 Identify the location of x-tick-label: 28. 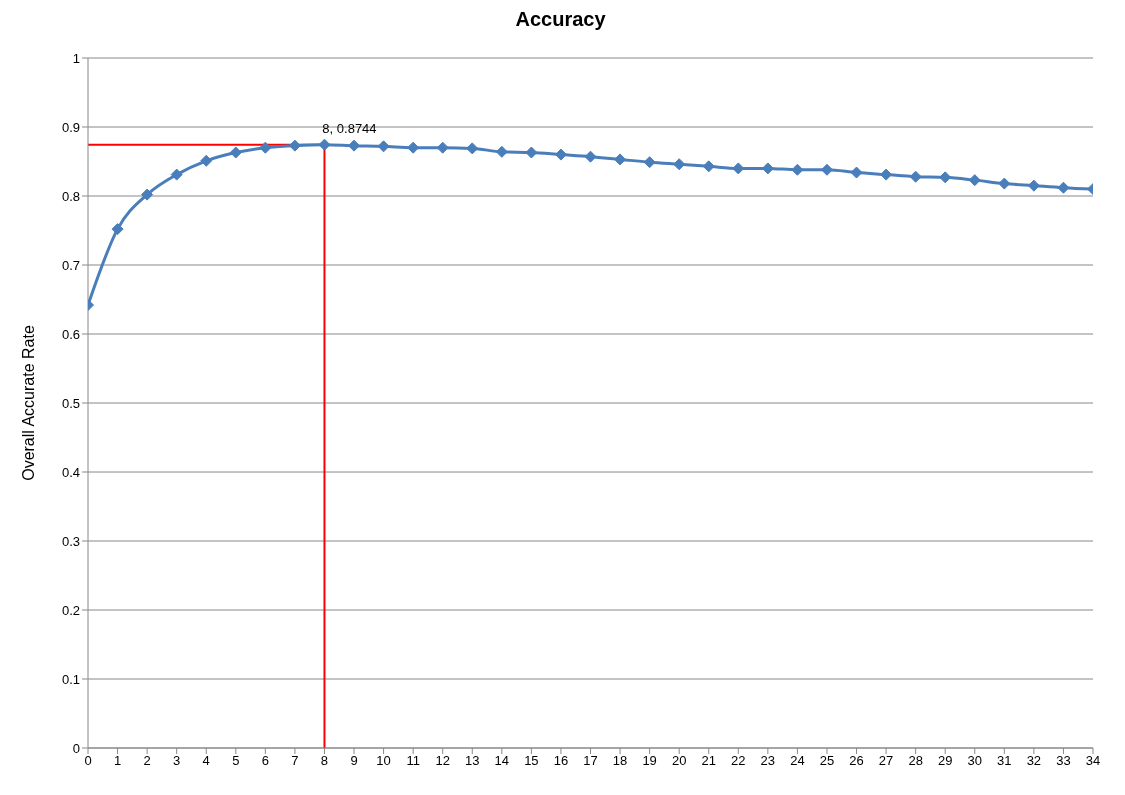
(915, 761).